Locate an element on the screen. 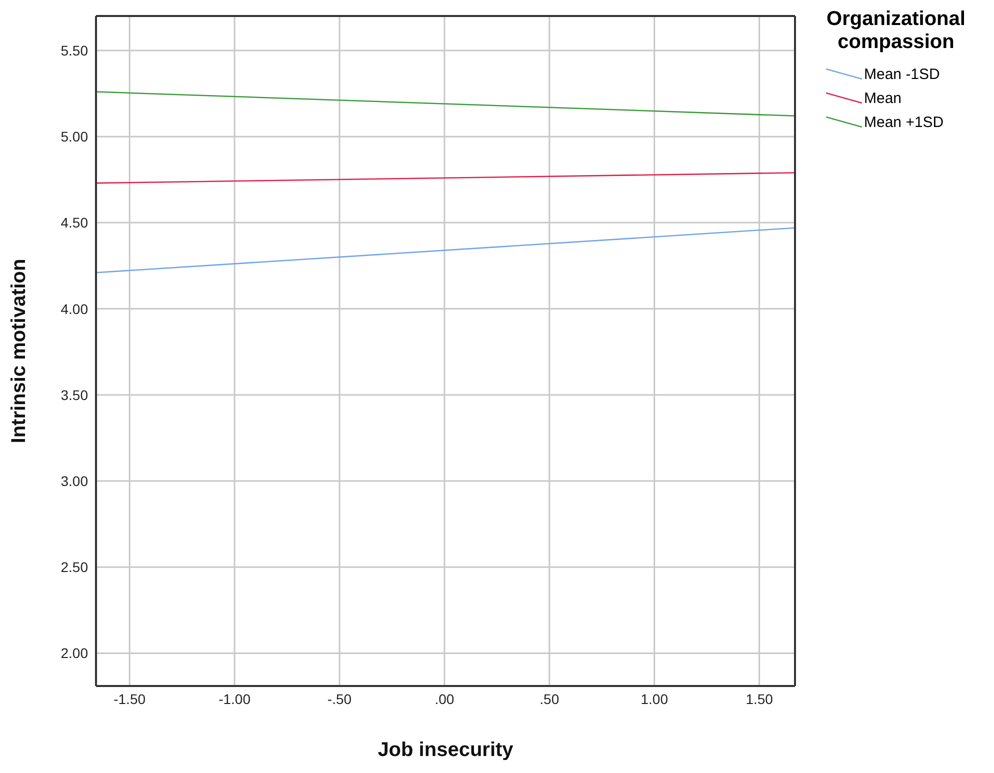 The width and height of the screenshot is (994, 773). y-tick-label: 4.00 is located at coordinates (74, 308).